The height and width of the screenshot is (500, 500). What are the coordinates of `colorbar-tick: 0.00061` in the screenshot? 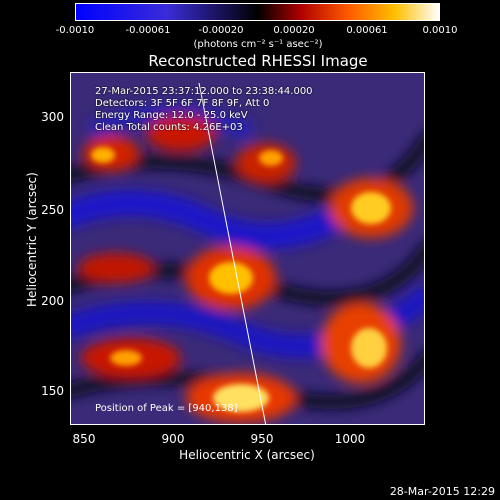 It's located at (367, 30).